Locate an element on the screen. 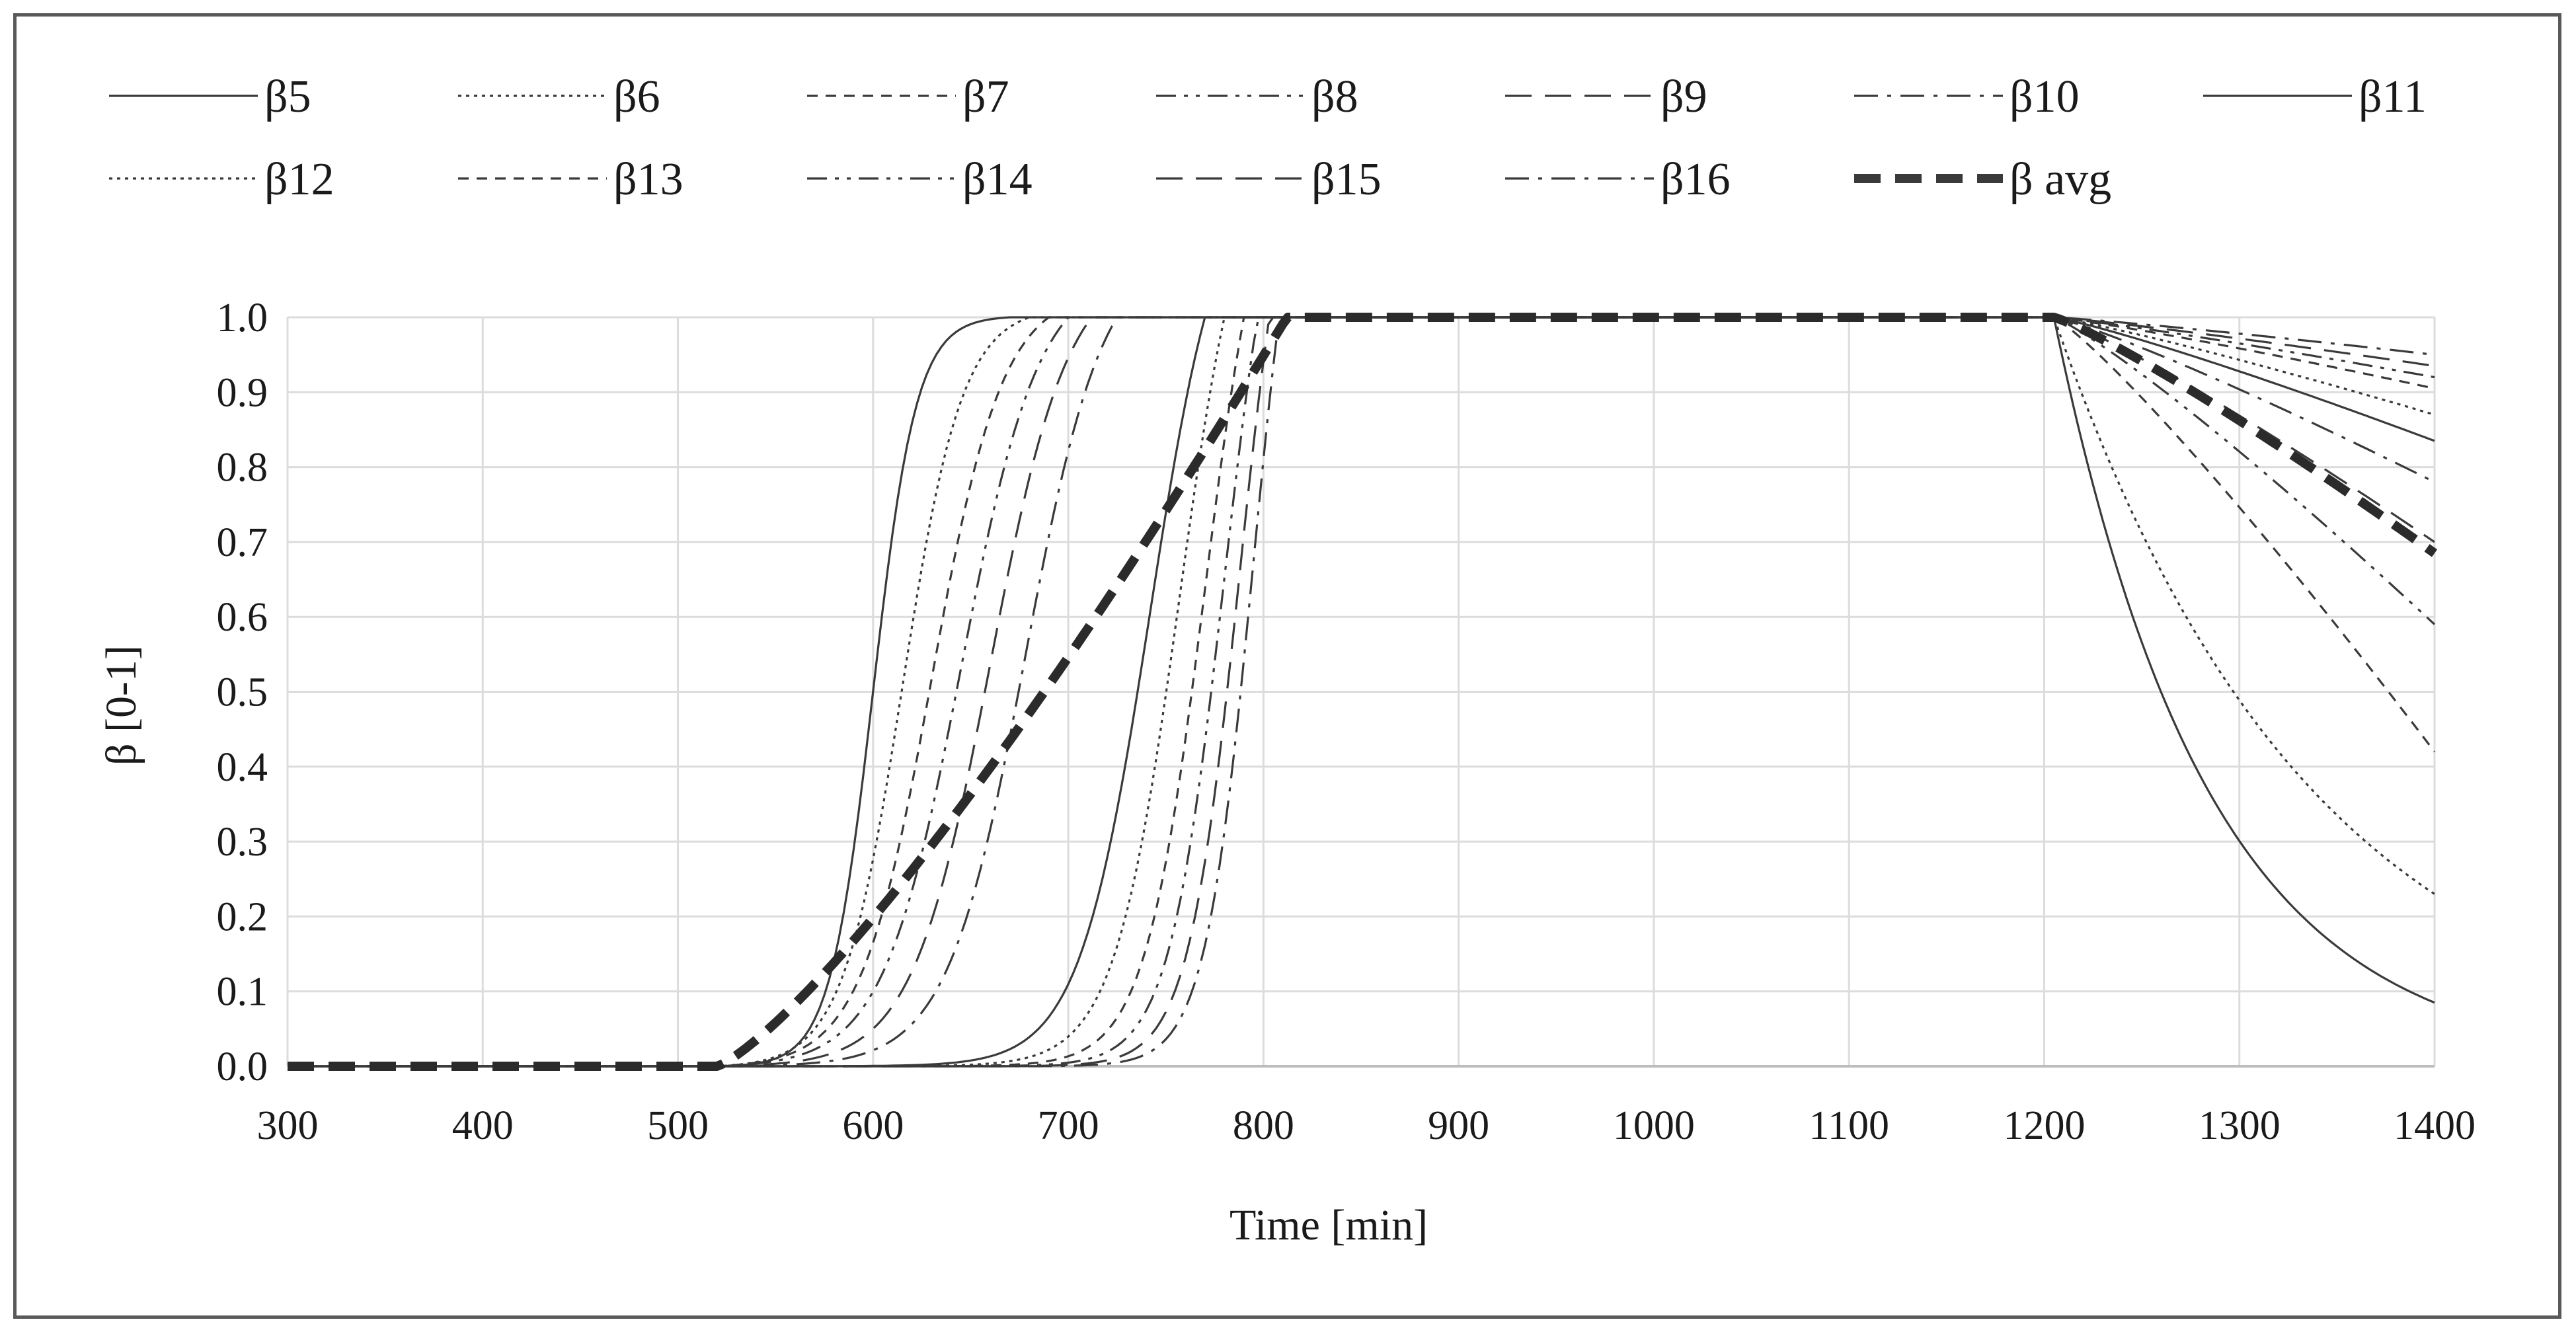  legend-label: β11 is located at coordinates (2393, 96).